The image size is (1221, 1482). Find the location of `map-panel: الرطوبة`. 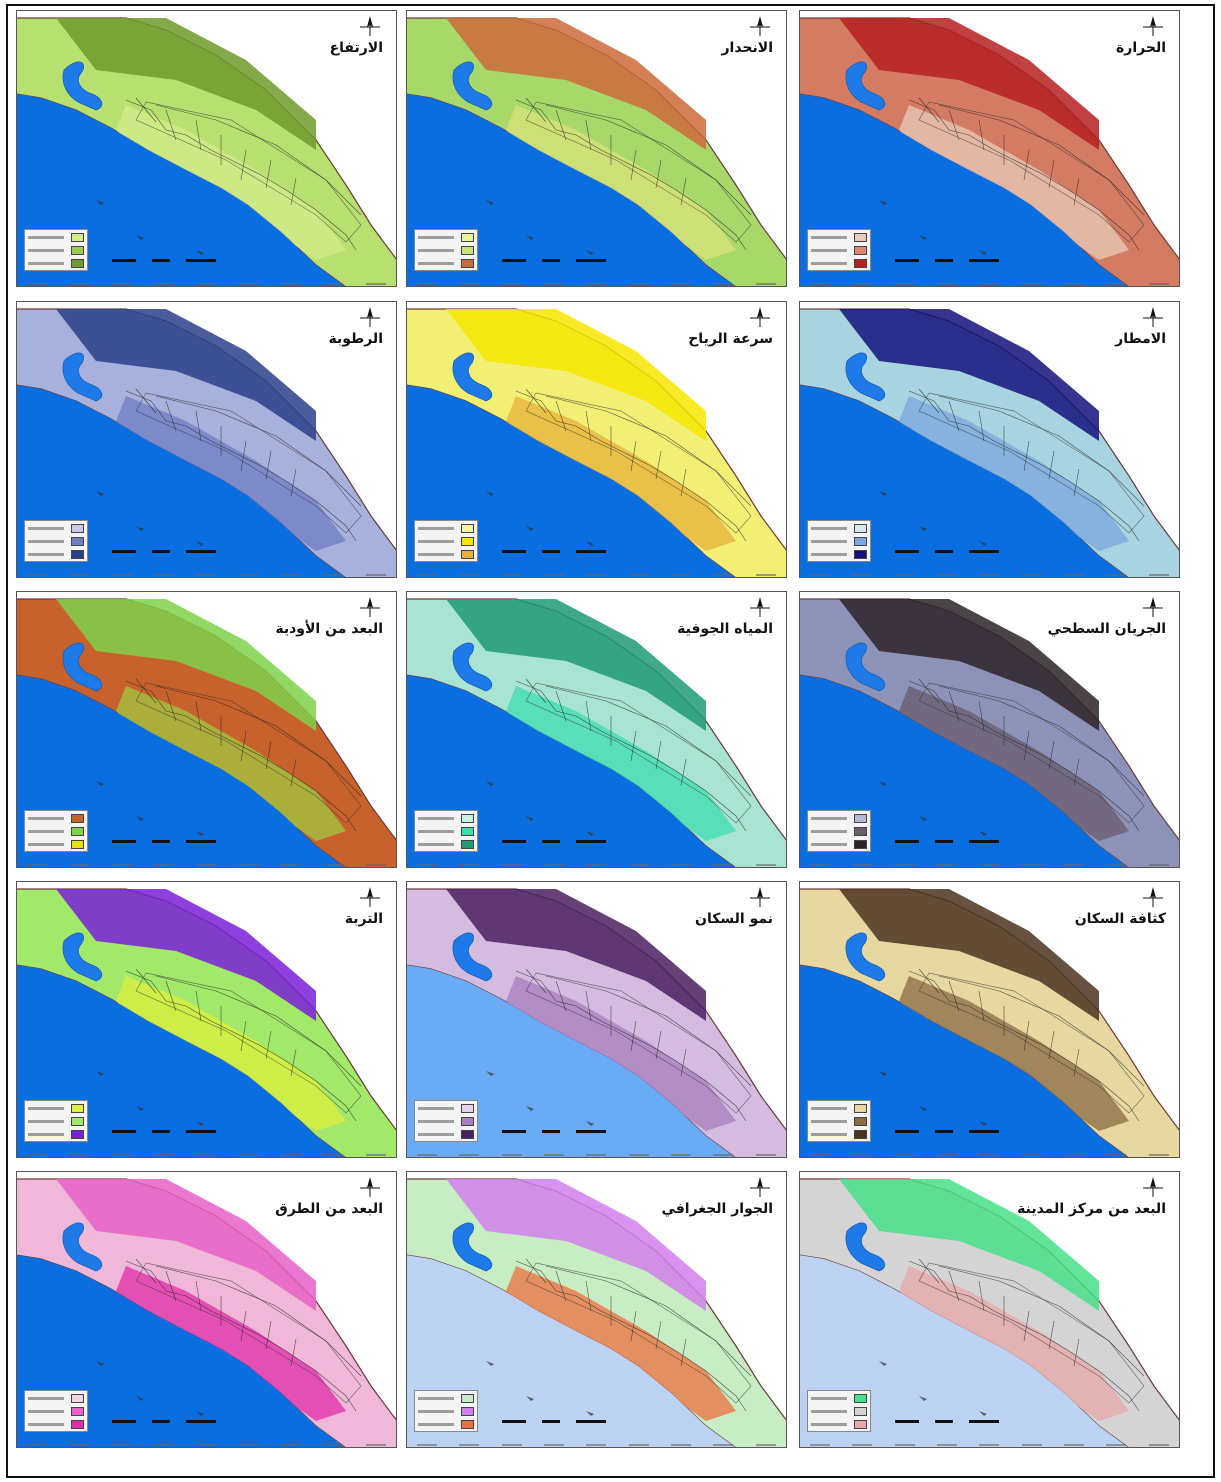

map-panel: الرطوبة is located at coordinates (206, 439).